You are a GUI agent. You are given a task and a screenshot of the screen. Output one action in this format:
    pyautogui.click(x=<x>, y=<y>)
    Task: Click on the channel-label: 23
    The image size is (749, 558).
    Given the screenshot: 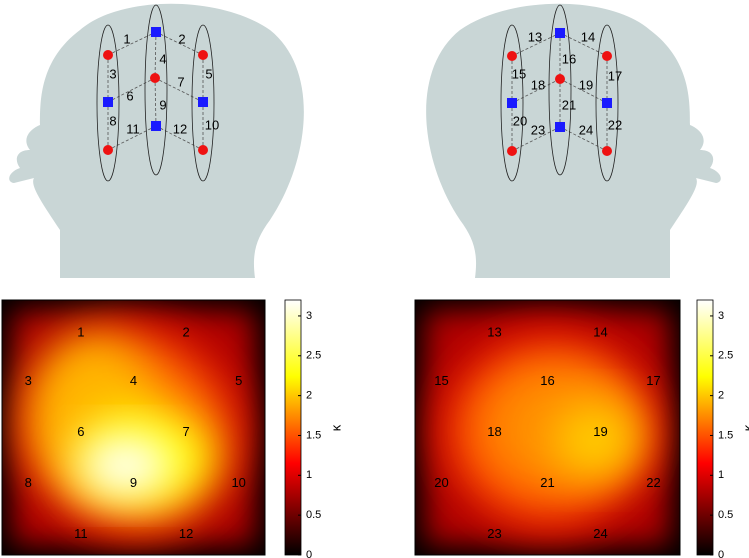 What is the action you would take?
    pyautogui.click(x=494, y=533)
    